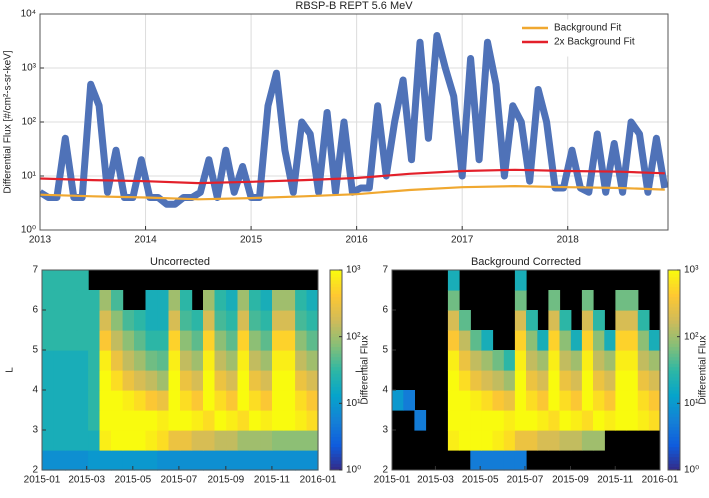  Describe the element at coordinates (385, 270) in the screenshot. I see `y-tick-label: 7` at that location.